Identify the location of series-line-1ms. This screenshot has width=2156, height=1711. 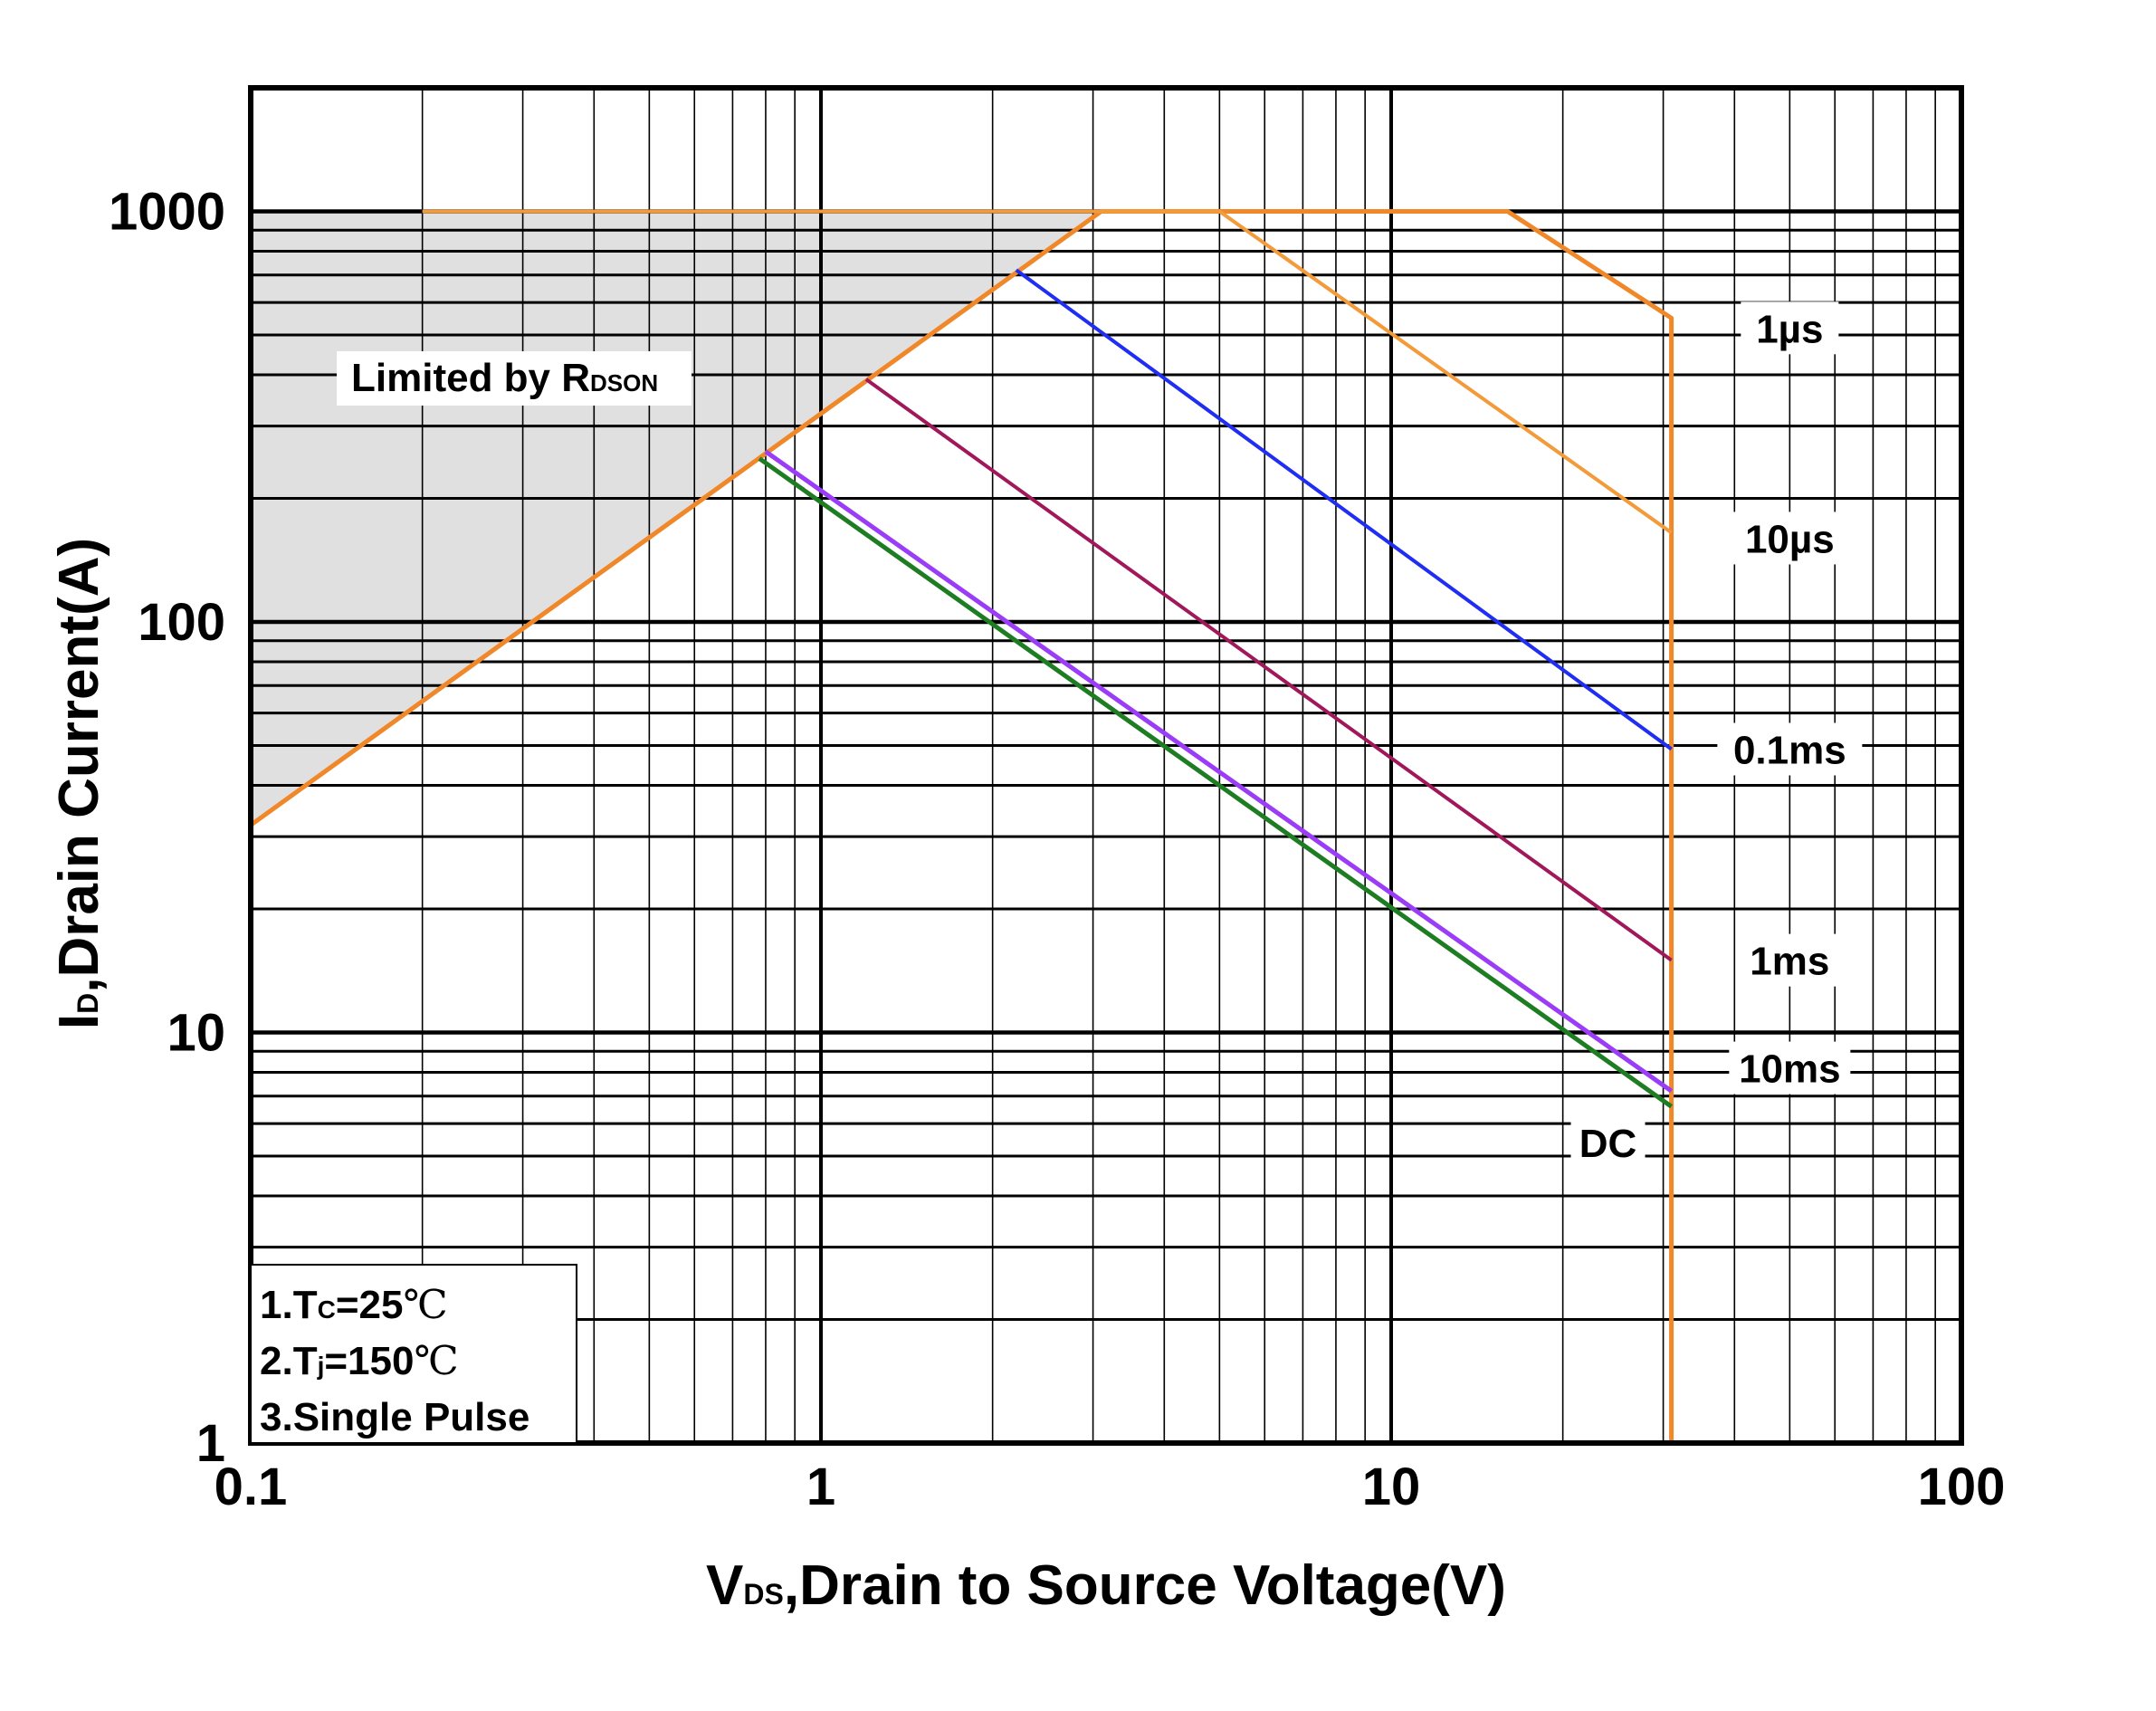
(1268, 670).